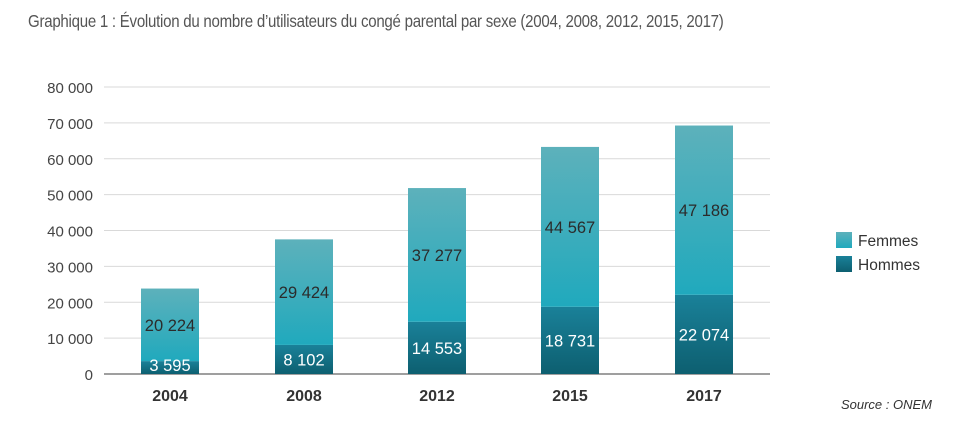  Describe the element at coordinates (844, 240) in the screenshot. I see `legend-swatch-femmes` at that location.